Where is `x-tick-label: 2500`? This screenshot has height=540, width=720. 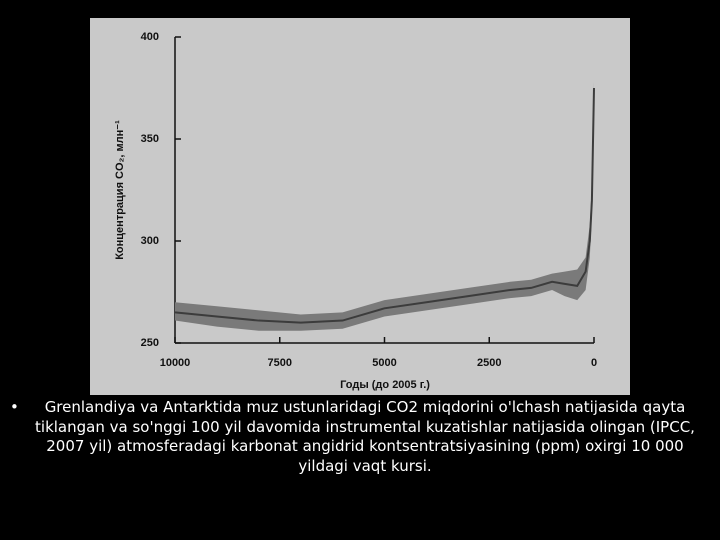 x-tick-label: 2500 is located at coordinates (489, 363).